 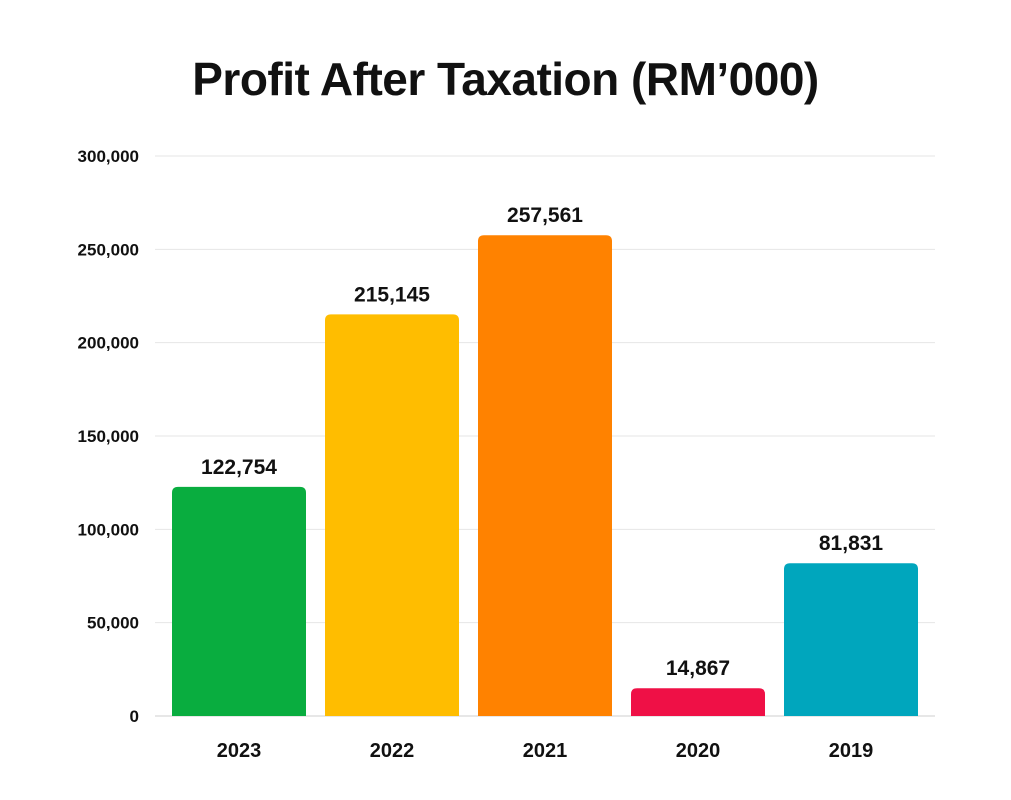 What do you see at coordinates (851, 543) in the screenshot?
I see `data-label-2019: 81,831` at bounding box center [851, 543].